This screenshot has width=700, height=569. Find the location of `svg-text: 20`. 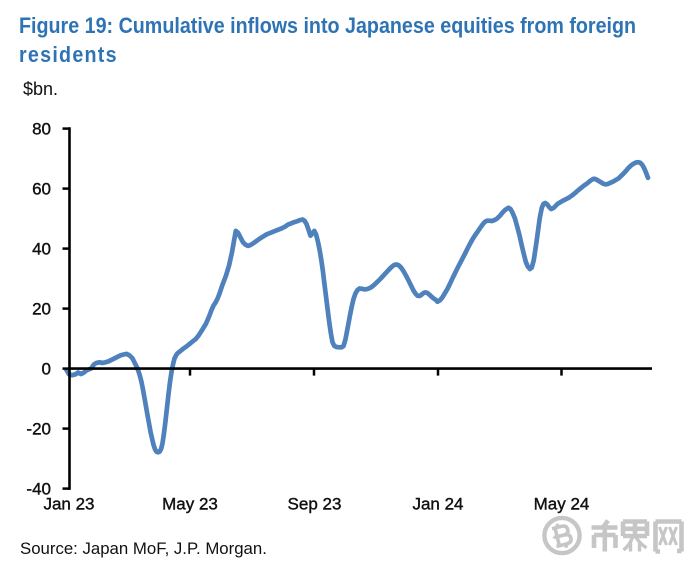

svg-text: 20 is located at coordinates (41, 308).